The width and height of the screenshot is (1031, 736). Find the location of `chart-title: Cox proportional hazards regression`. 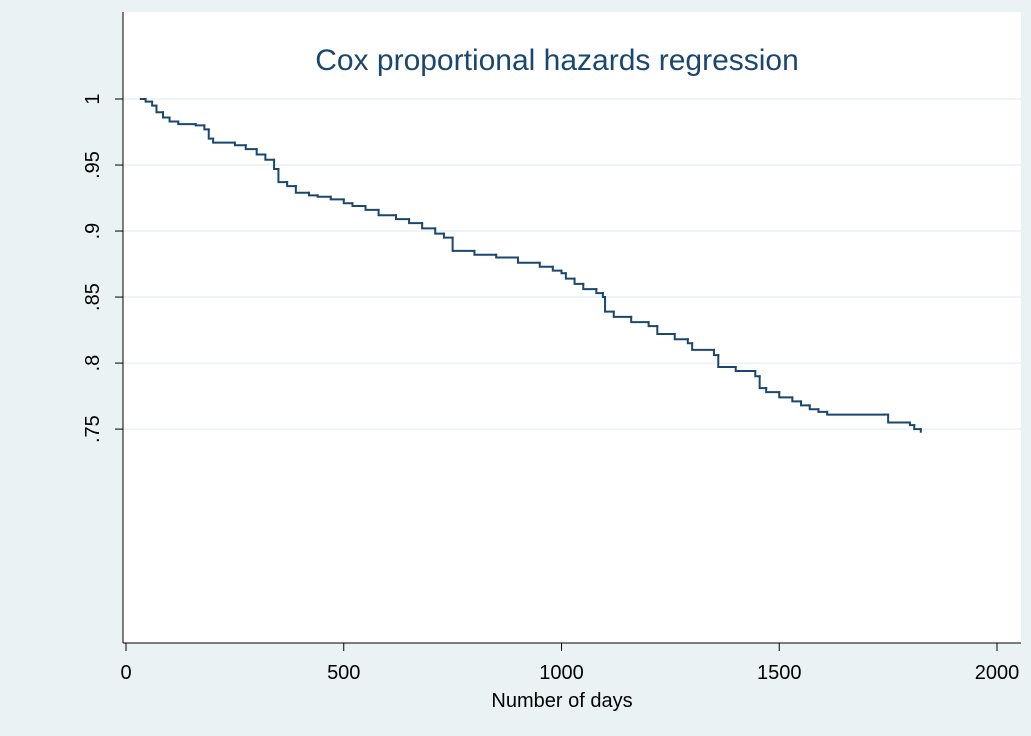

chart-title: Cox proportional hazards regression is located at coordinates (557, 60).